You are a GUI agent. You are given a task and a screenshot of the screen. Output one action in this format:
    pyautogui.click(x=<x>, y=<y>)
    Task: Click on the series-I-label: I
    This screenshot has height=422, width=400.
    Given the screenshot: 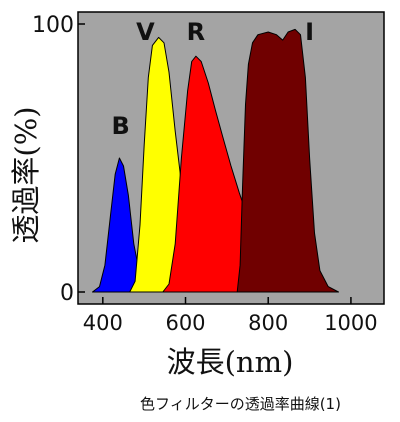 What is the action you would take?
    pyautogui.click(x=309, y=32)
    